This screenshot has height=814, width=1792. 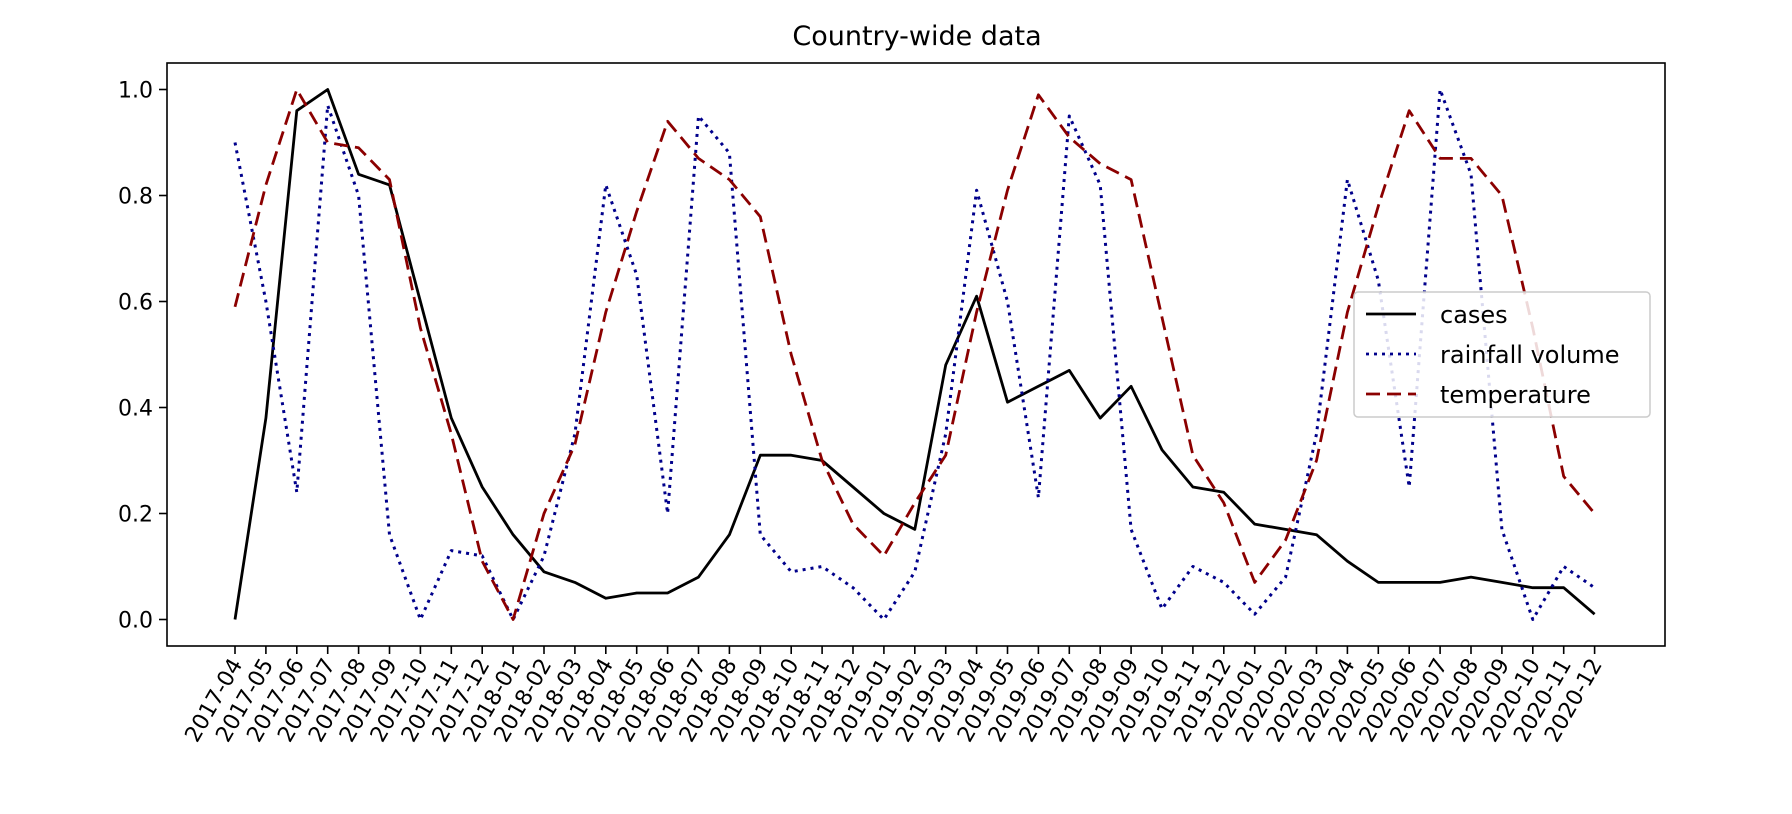 I want to click on legend-box, so click(x=1502, y=354).